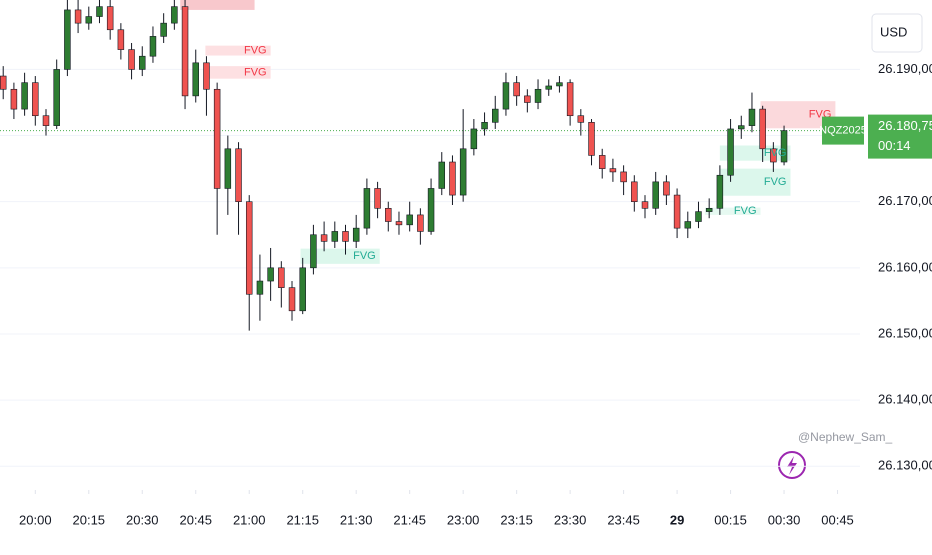  I want to click on y-tick-label: 26.150,00, so click(905, 332).